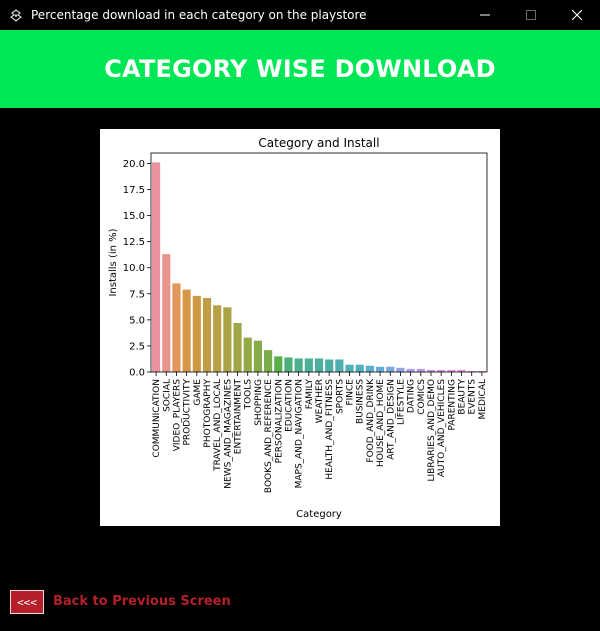 The width and height of the screenshot is (600, 631). I want to click on x-tick-label: SOCIAL, so click(167, 395).